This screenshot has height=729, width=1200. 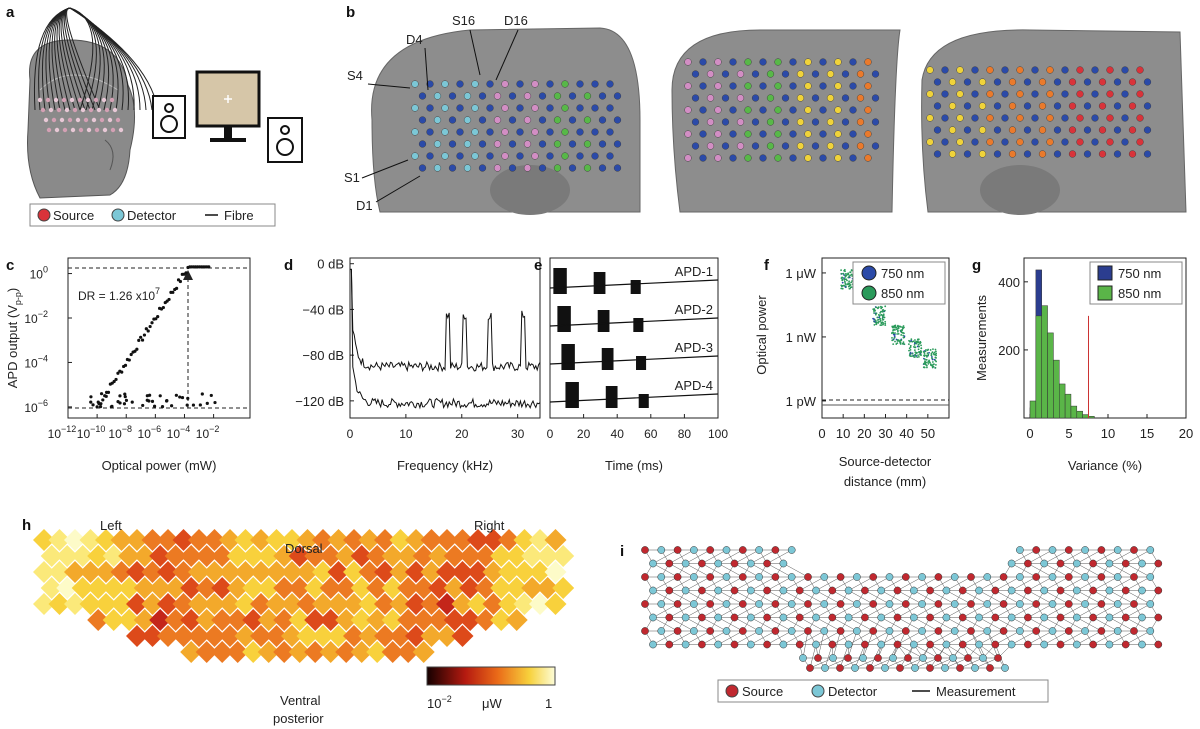 I want to click on chart-g-bar, so click(x=1091, y=417).